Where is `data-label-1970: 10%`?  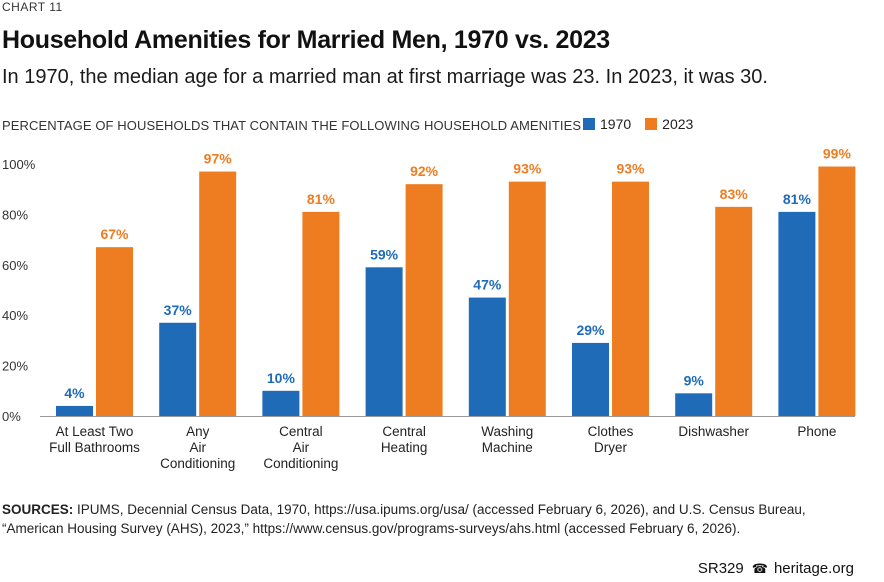 data-label-1970: 10% is located at coordinates (281, 378).